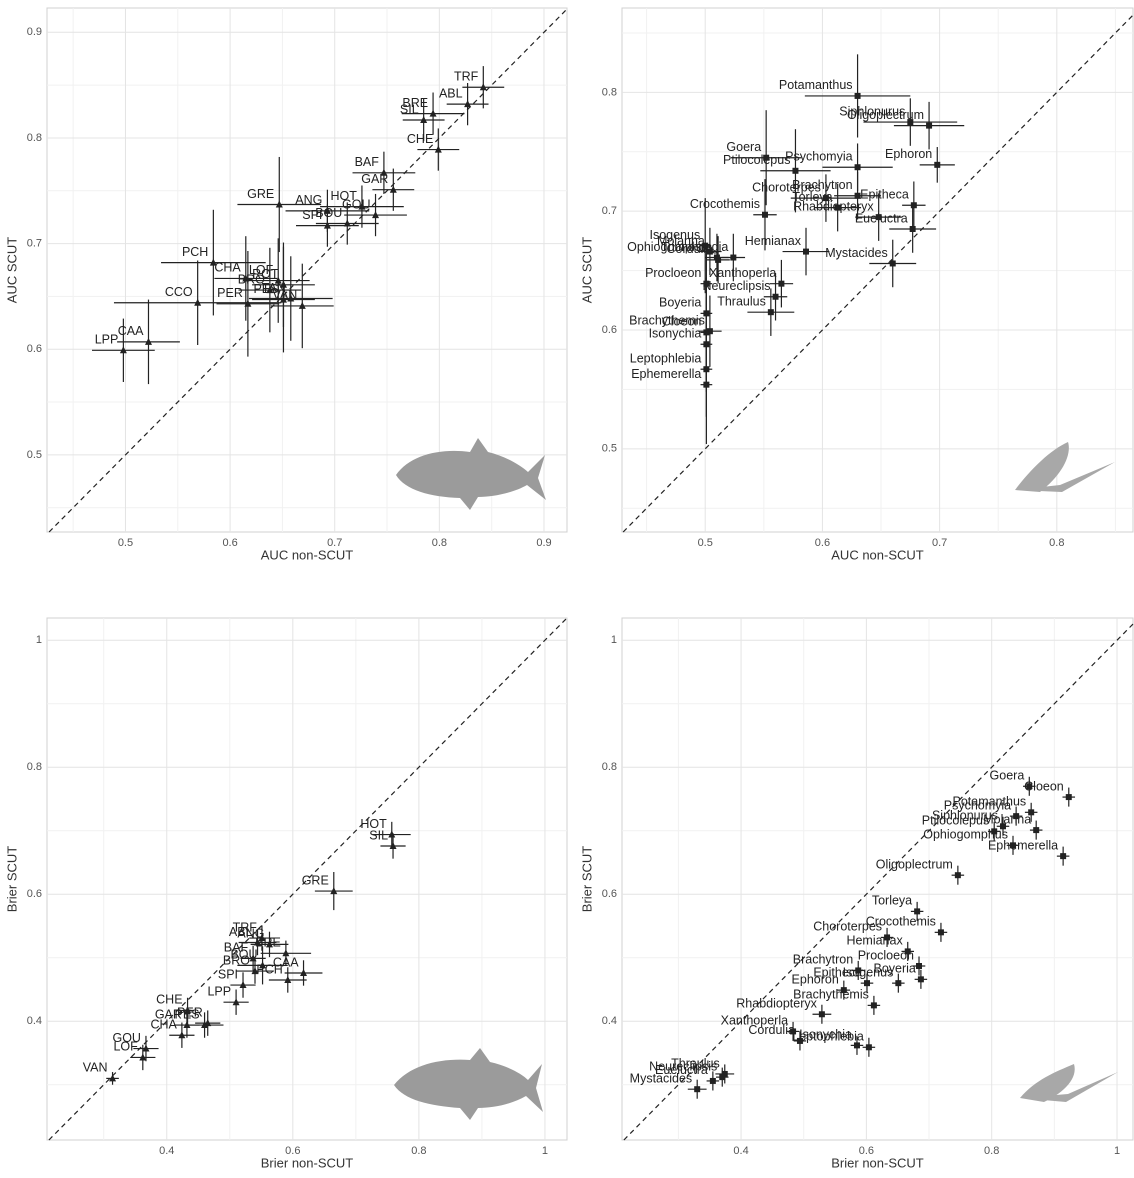 The image size is (1134, 1178). I want to click on point-label: BRE, so click(415, 103).